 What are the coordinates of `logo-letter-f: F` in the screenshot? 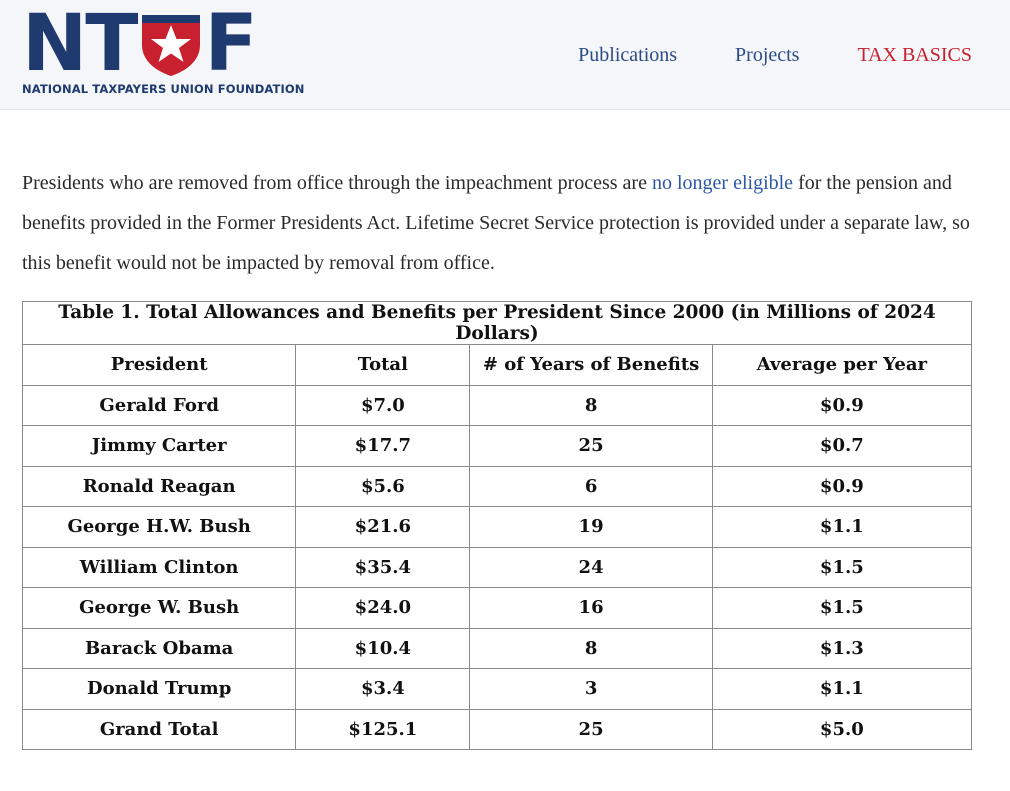 It's located at (231, 44).